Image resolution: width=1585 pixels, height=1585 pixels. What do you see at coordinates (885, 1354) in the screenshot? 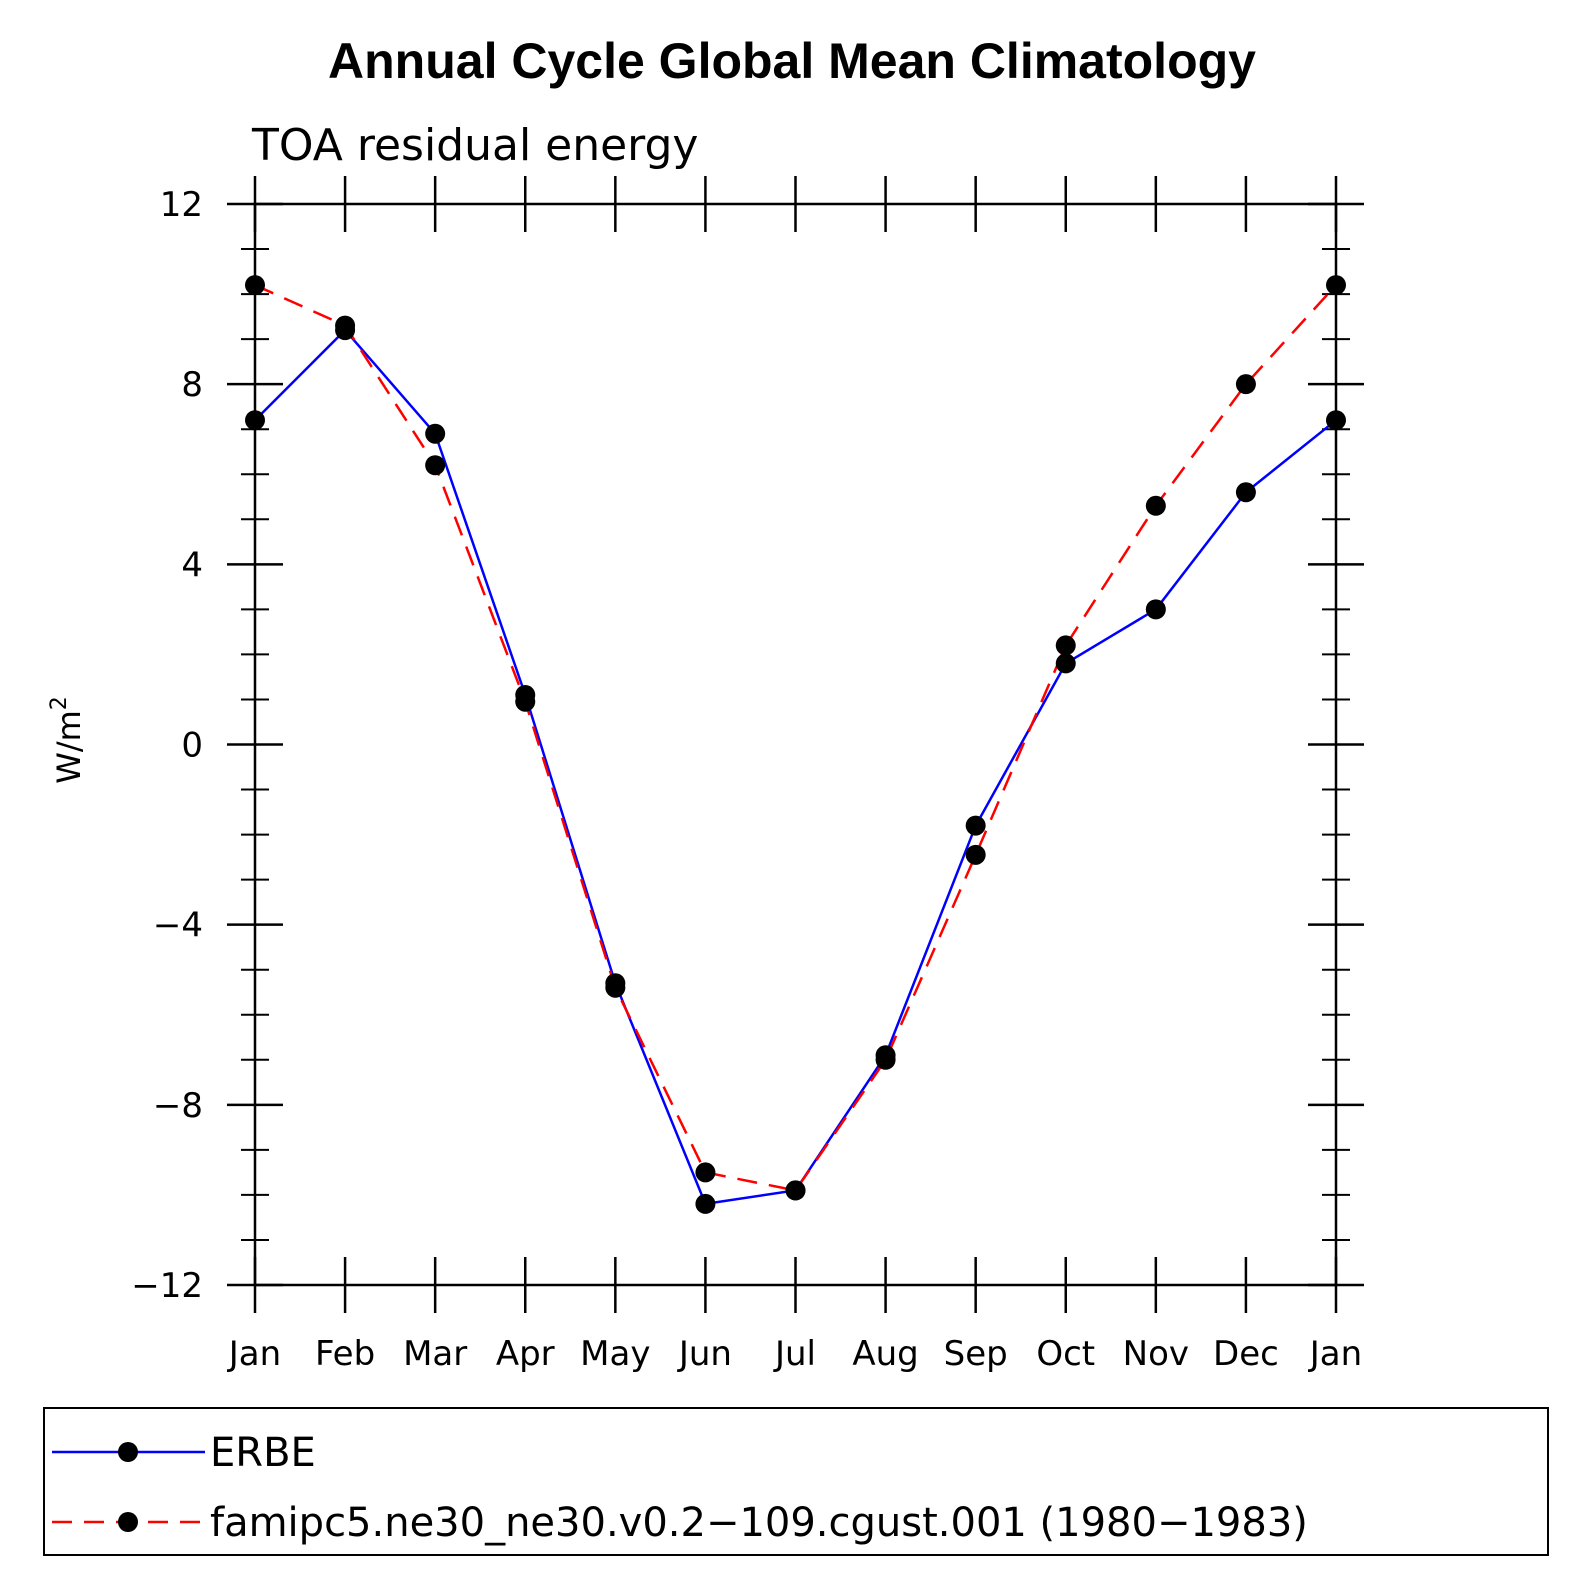
I see `x-tick-label: Aug` at bounding box center [885, 1354].